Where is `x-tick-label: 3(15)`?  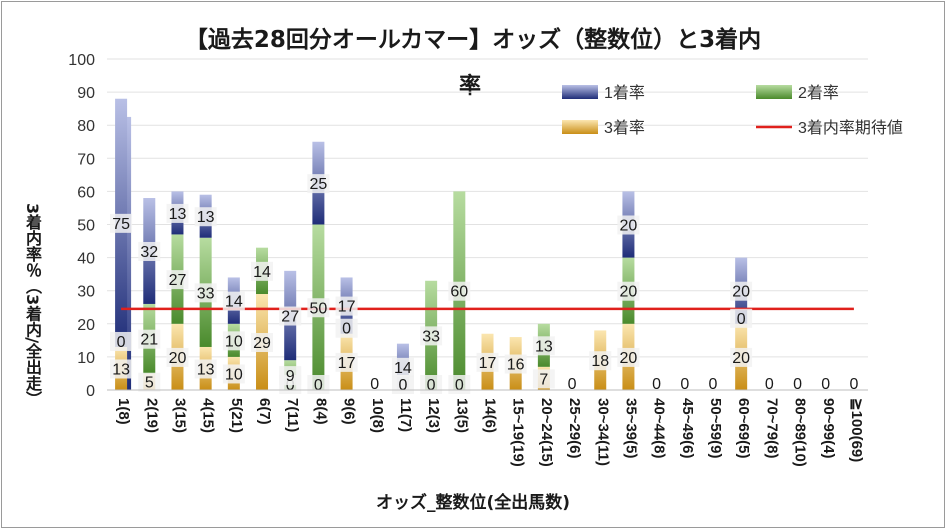
x-tick-label: 3(15) is located at coordinates (179, 415).